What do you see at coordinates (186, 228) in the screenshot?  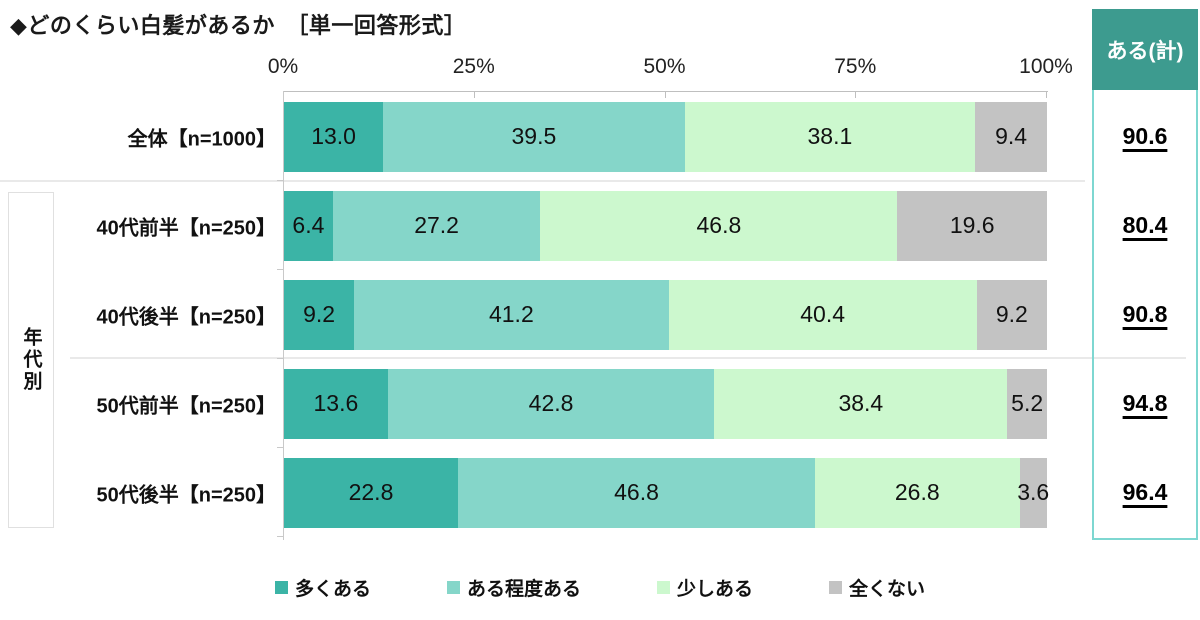 I see `row-label: 40代前半【n=250】` at bounding box center [186, 228].